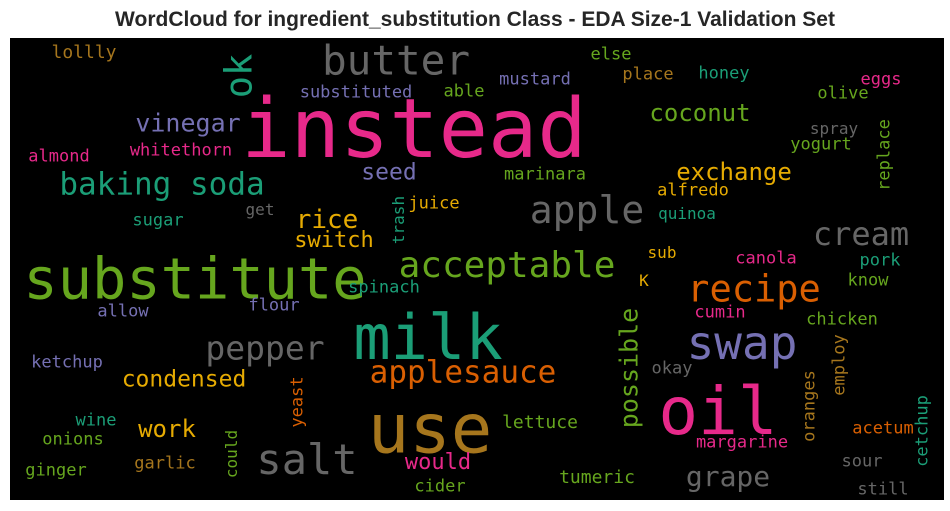  What do you see at coordinates (67, 362) in the screenshot?
I see `word-ketchup: ketchup` at bounding box center [67, 362].